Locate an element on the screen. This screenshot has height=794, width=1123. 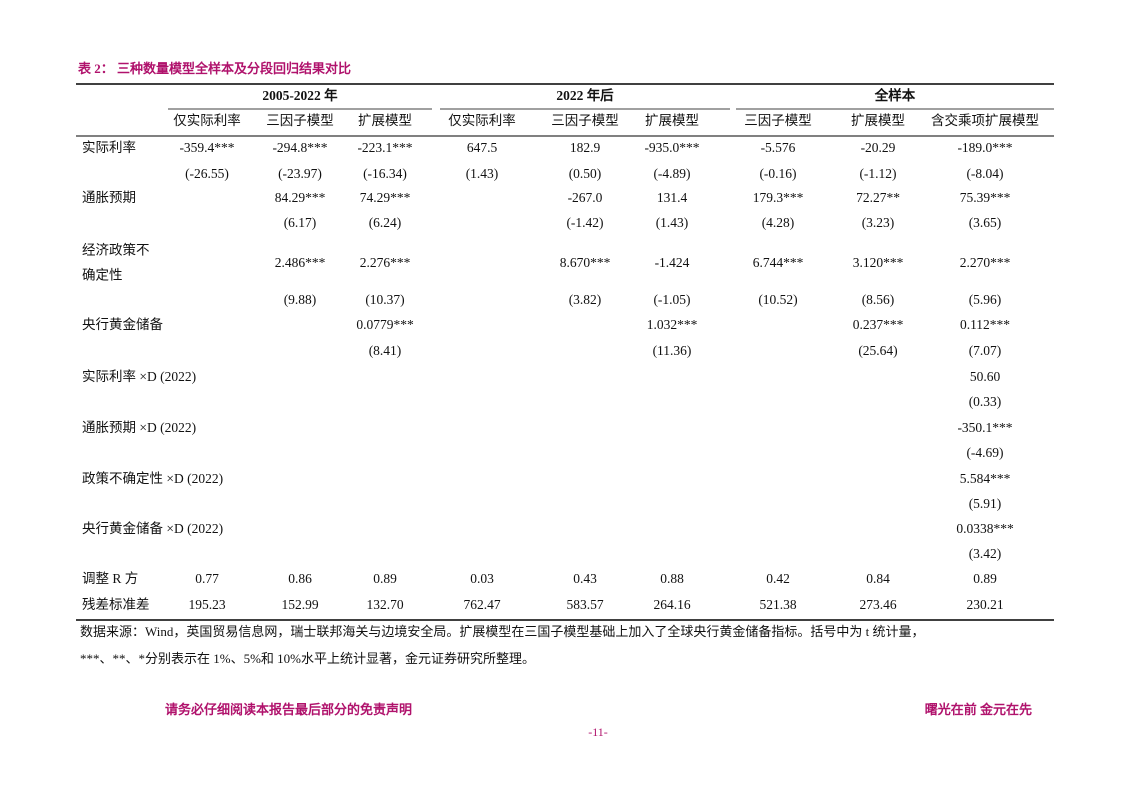
cell: (-26.55) is located at coordinates (207, 173).